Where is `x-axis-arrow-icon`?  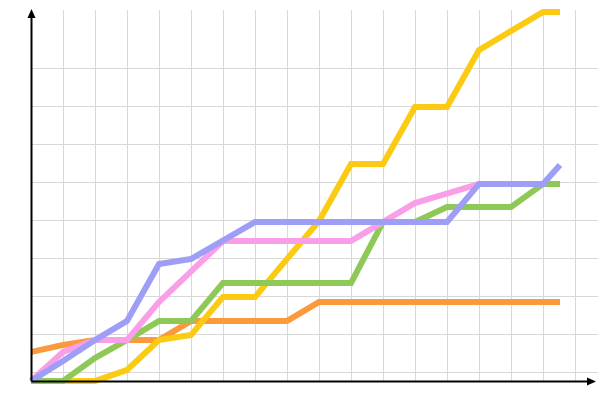
x-axis-arrow-icon is located at coordinates (591, 381).